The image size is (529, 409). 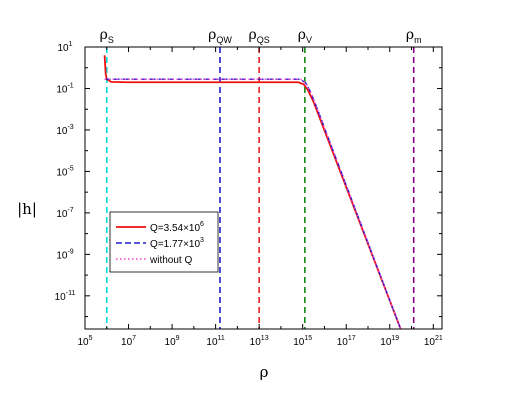 I want to click on x-tick-label-sup-7: 19, so click(x=395, y=338).